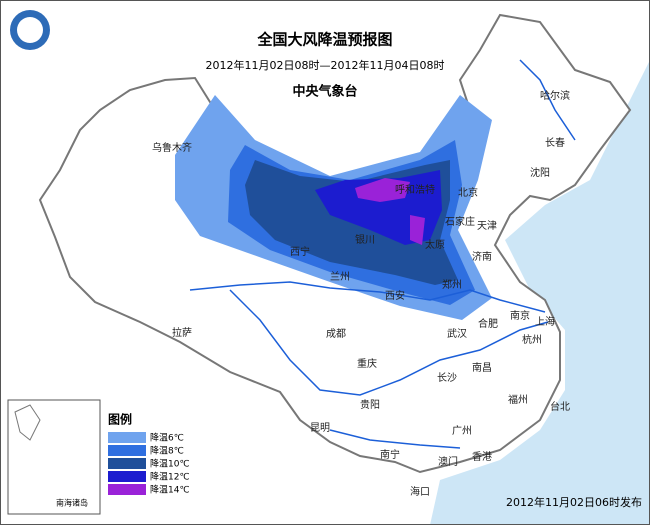  What do you see at coordinates (468, 192) in the screenshot?
I see `city-label: 北京` at bounding box center [468, 192].